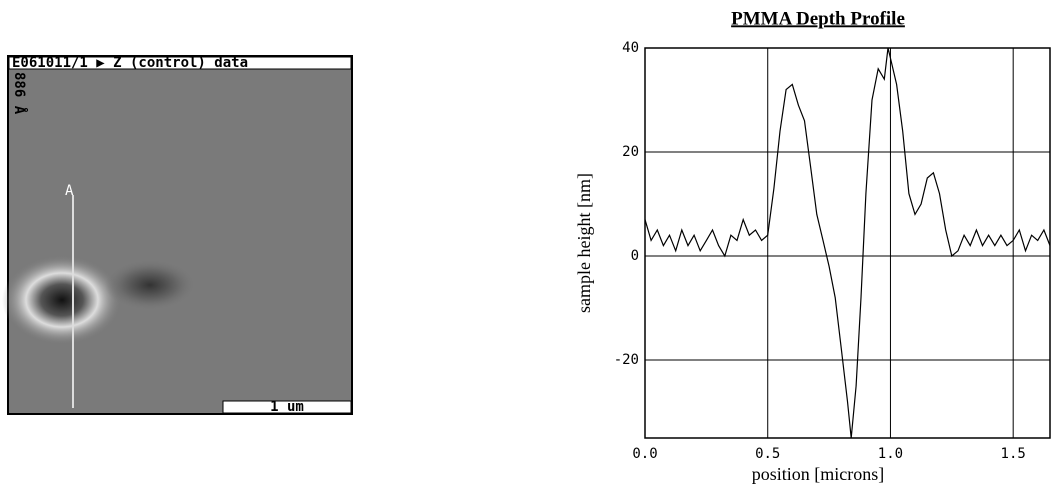 This screenshot has height=487, width=1052. Describe the element at coordinates (130, 63) in the screenshot. I see `image-header: E061011/1 ▶ Z (control) data` at that location.